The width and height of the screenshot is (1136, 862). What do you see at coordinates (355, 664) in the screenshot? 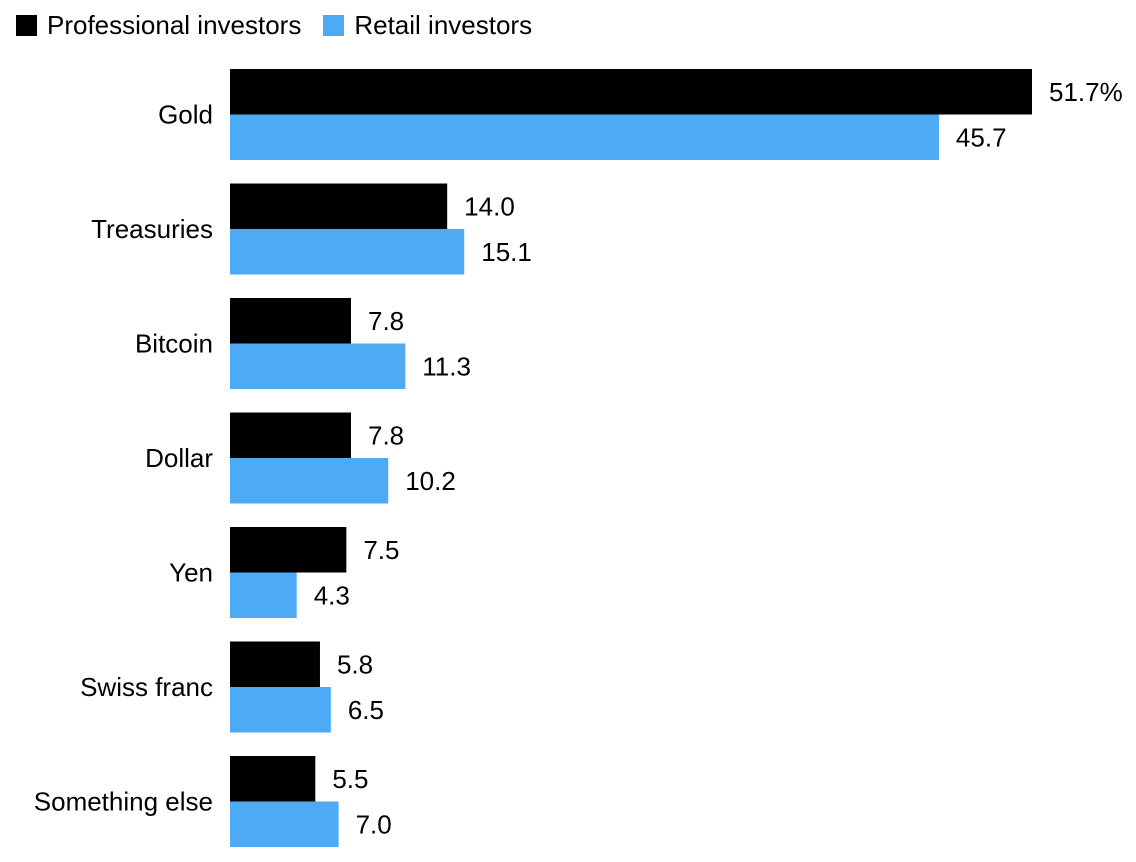
I see `value-label-professional: 5.8` at bounding box center [355, 664].